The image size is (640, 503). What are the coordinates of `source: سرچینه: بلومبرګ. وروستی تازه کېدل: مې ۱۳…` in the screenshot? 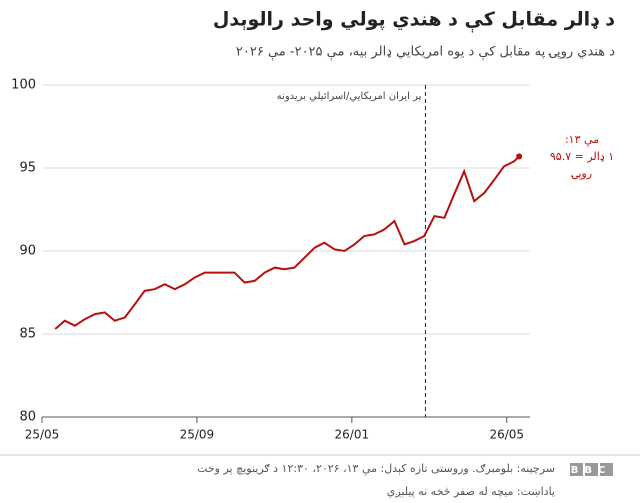 It's located at (376, 469).